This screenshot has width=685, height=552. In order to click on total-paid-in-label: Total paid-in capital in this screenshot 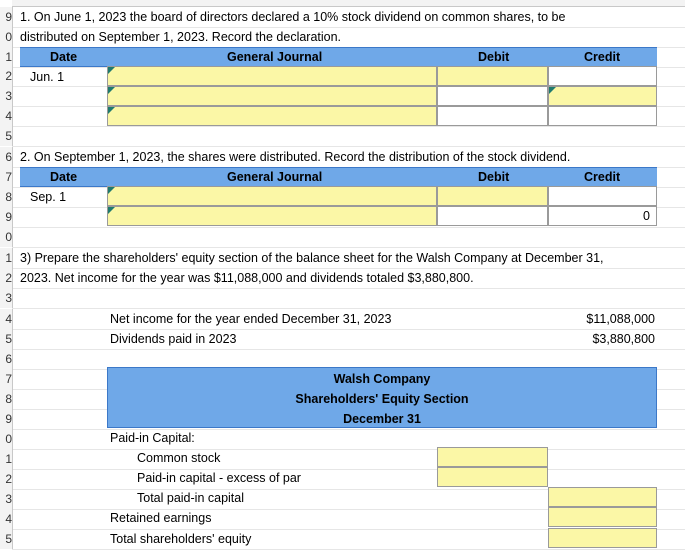, I will do `click(191, 498)`.